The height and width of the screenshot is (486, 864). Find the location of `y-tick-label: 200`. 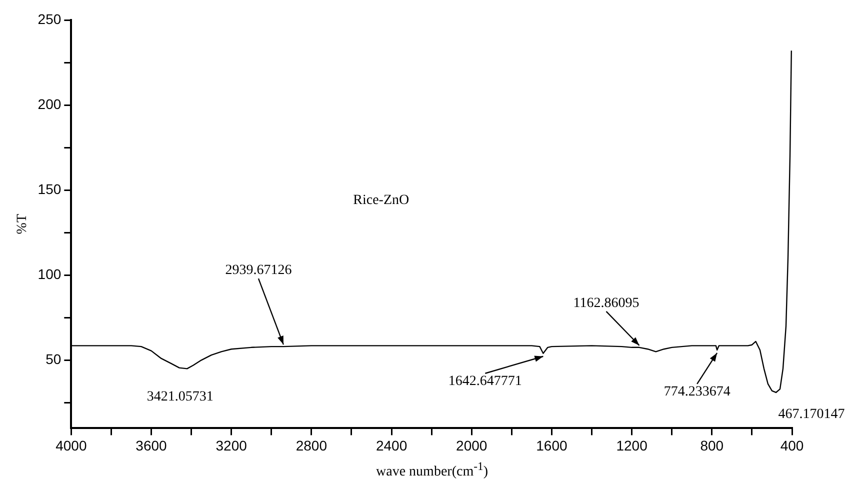

y-tick-label: 200 is located at coordinates (50, 104).